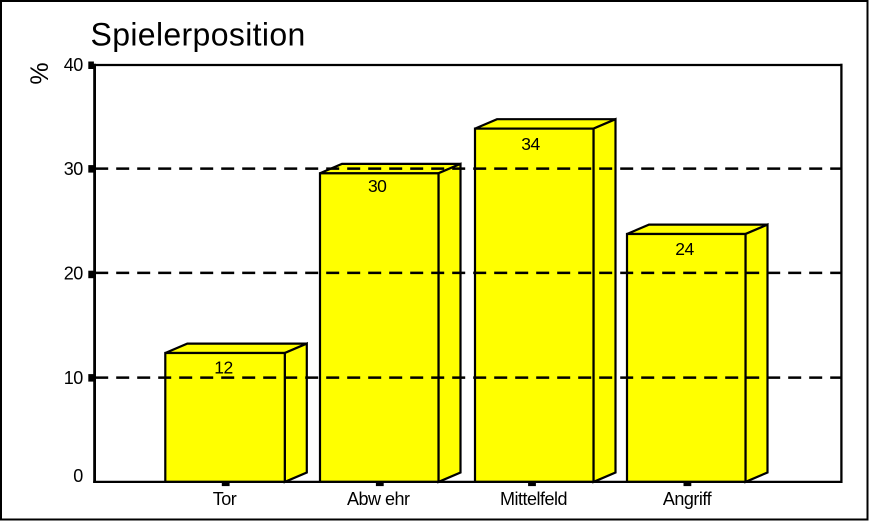 This screenshot has height=522, width=869. Describe the element at coordinates (378, 499) in the screenshot. I see `svg-text: Abw ehr` at that location.